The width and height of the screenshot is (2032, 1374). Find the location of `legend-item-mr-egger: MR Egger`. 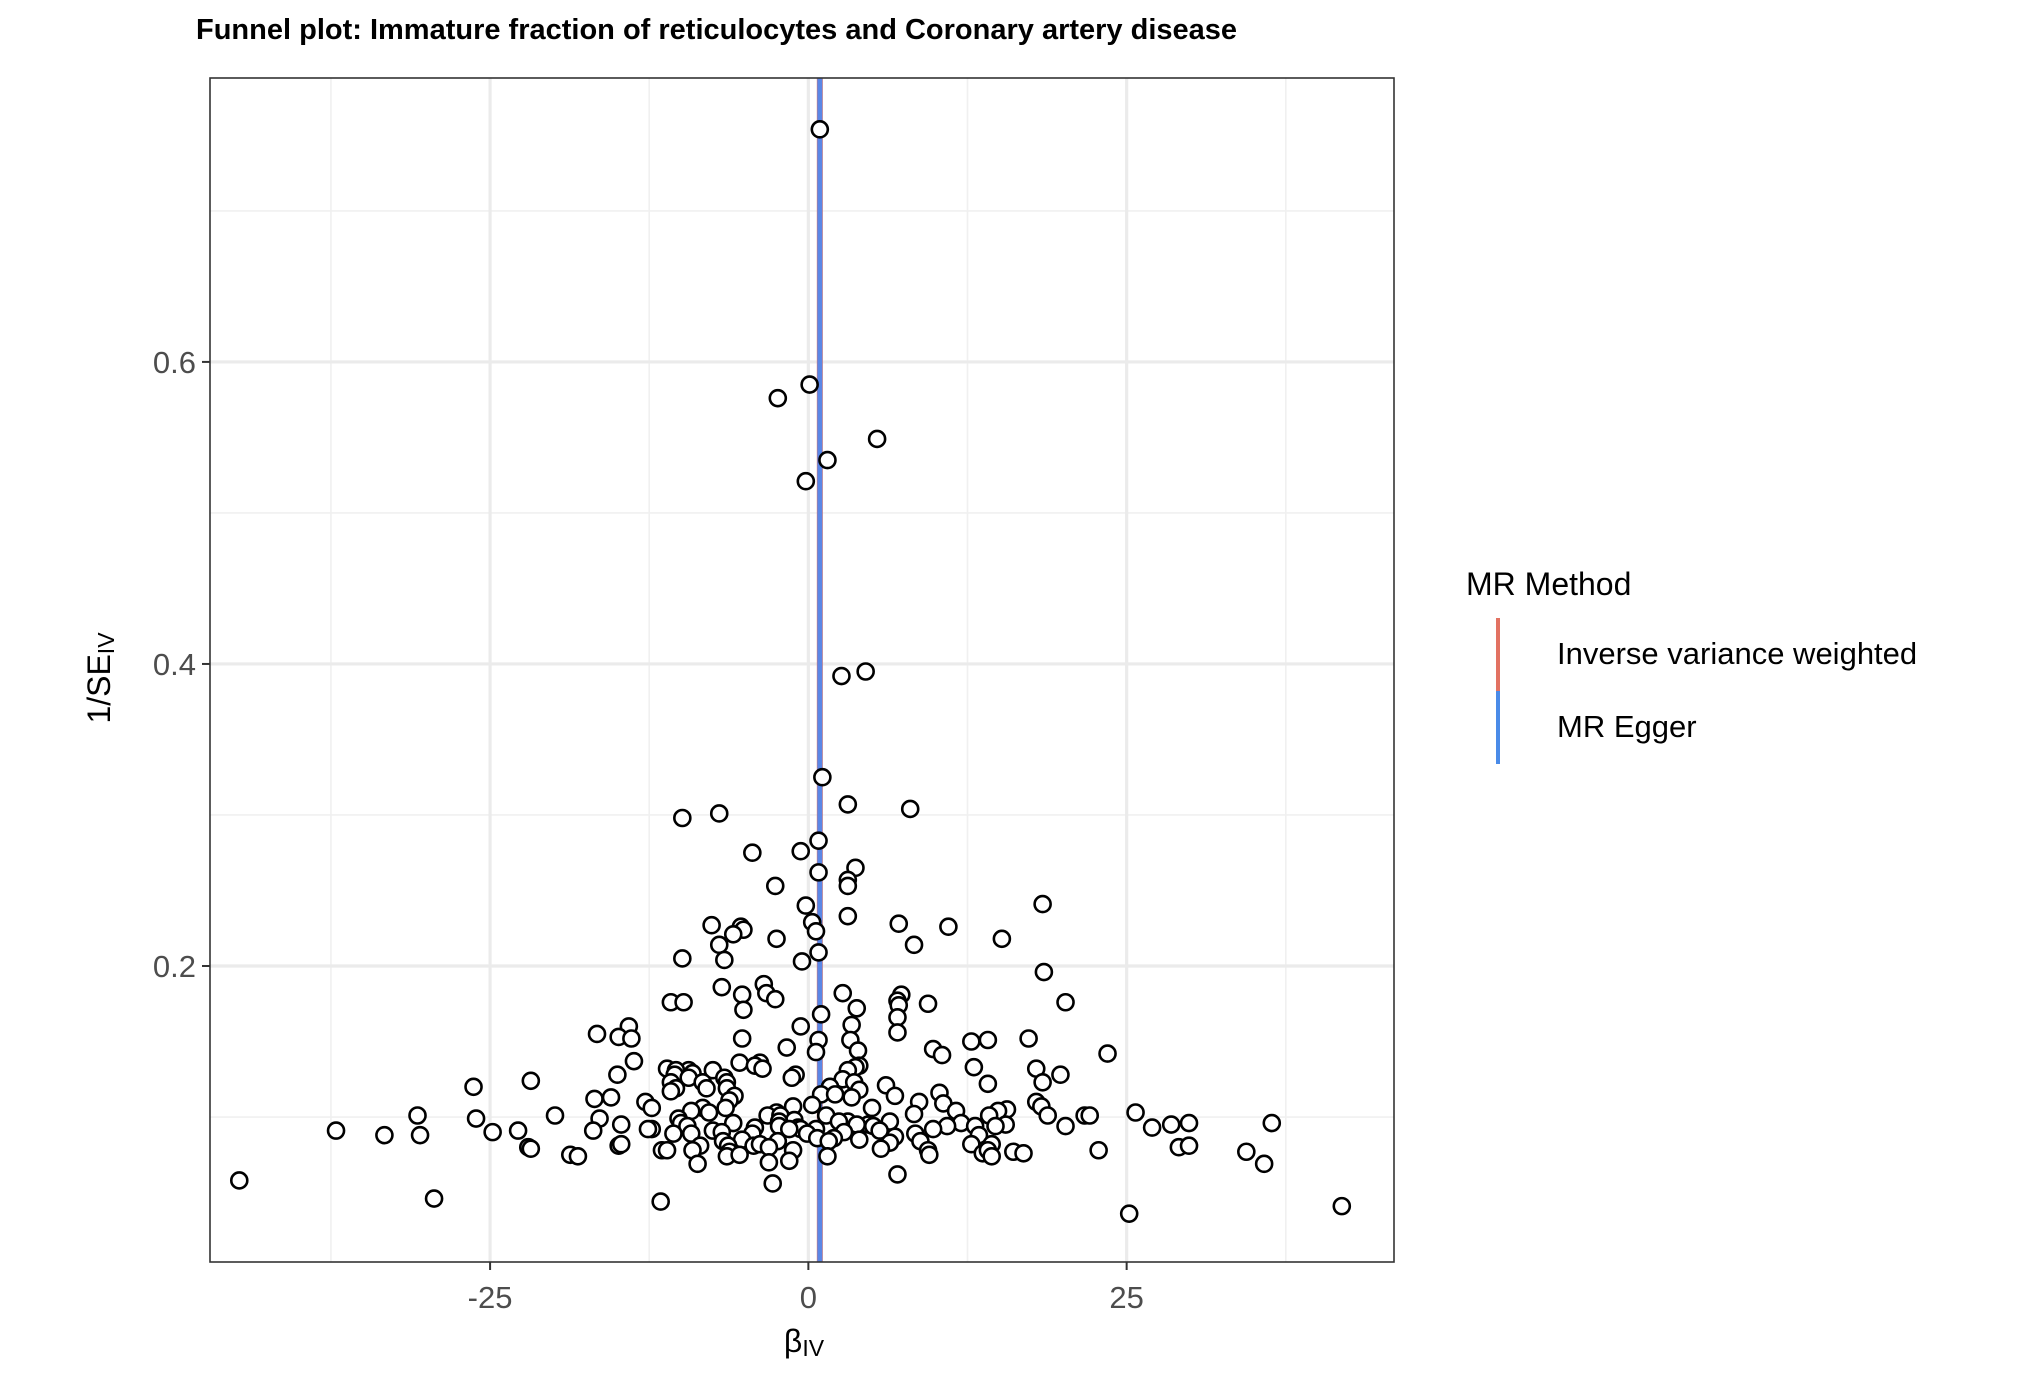

legend-item-mr-egger: MR Egger is located at coordinates (1581, 727).